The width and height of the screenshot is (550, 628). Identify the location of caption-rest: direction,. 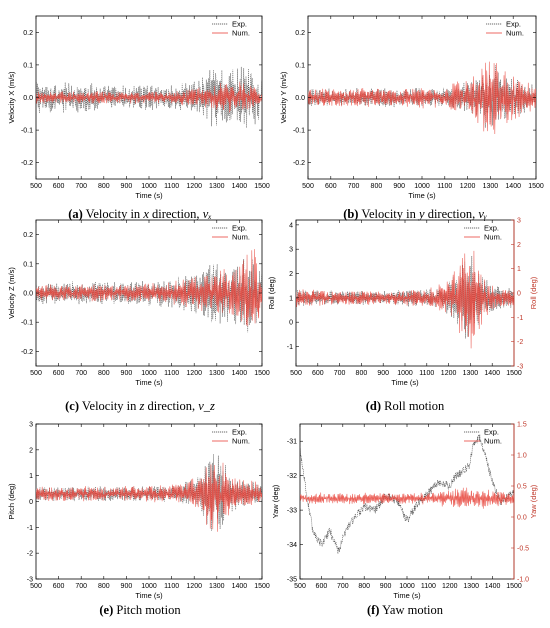
(176, 214).